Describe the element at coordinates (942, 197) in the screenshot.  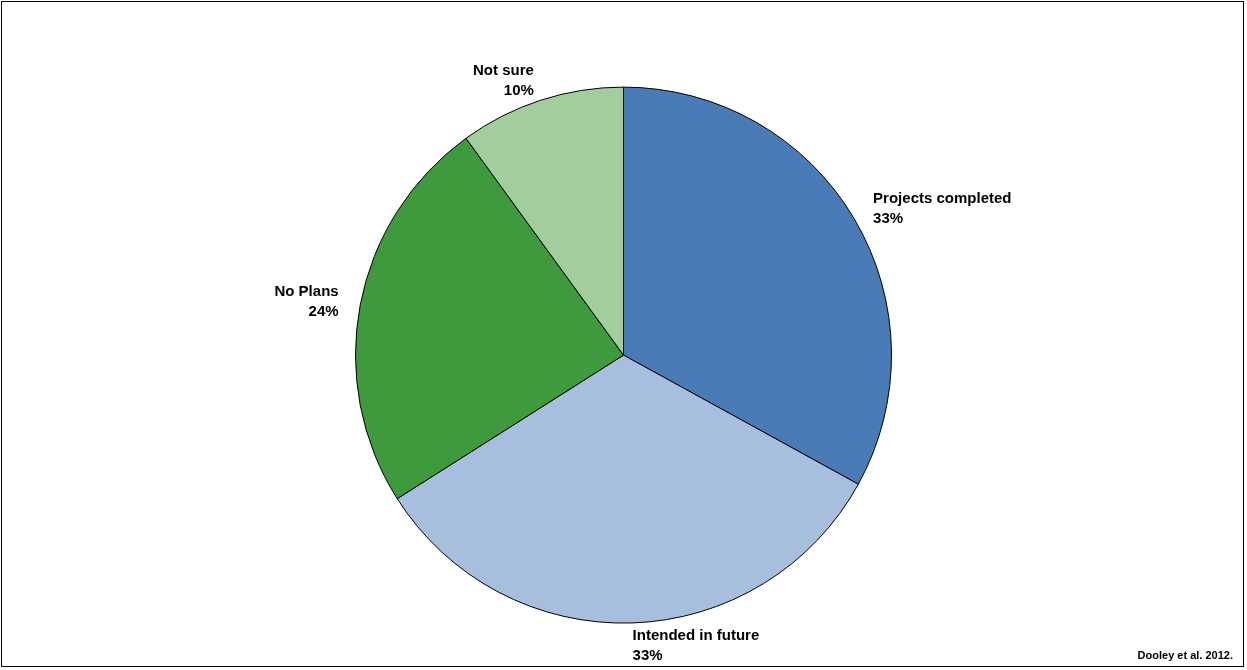
I see `slice-label: Projects completed` at that location.